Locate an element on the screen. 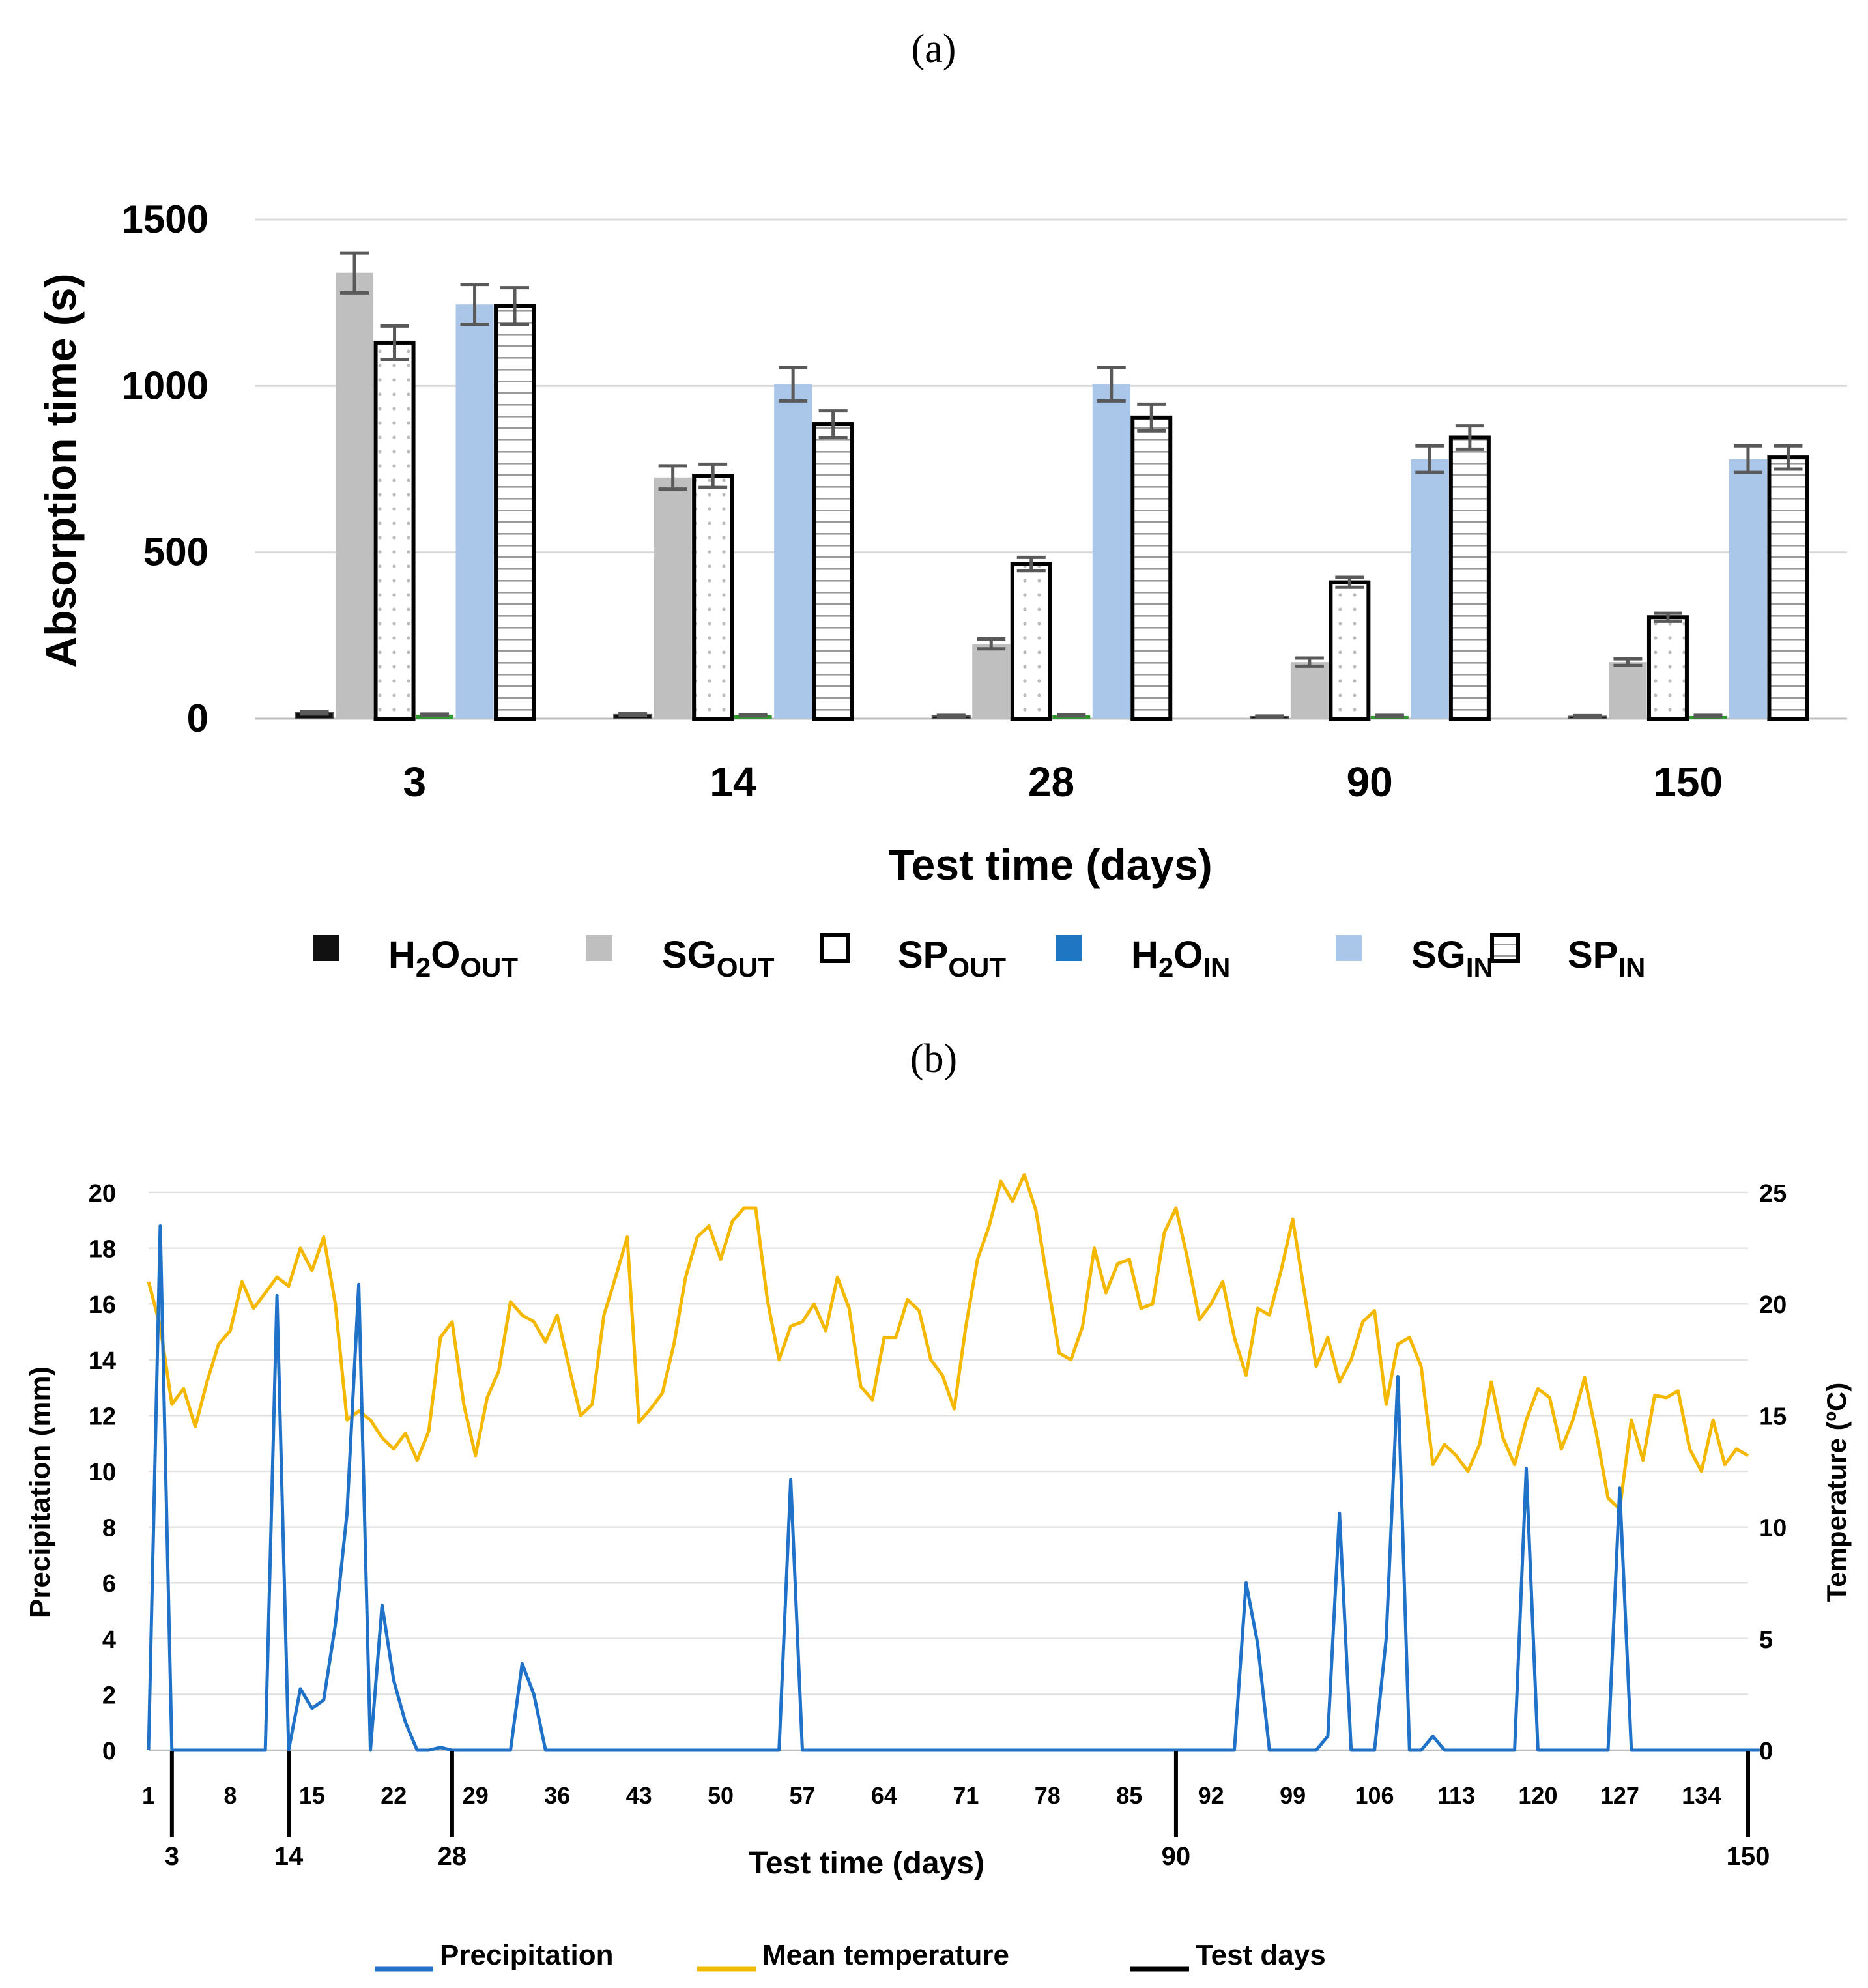 The height and width of the screenshot is (1988, 1868). x-tick-label-113: 113 is located at coordinates (1456, 1796).